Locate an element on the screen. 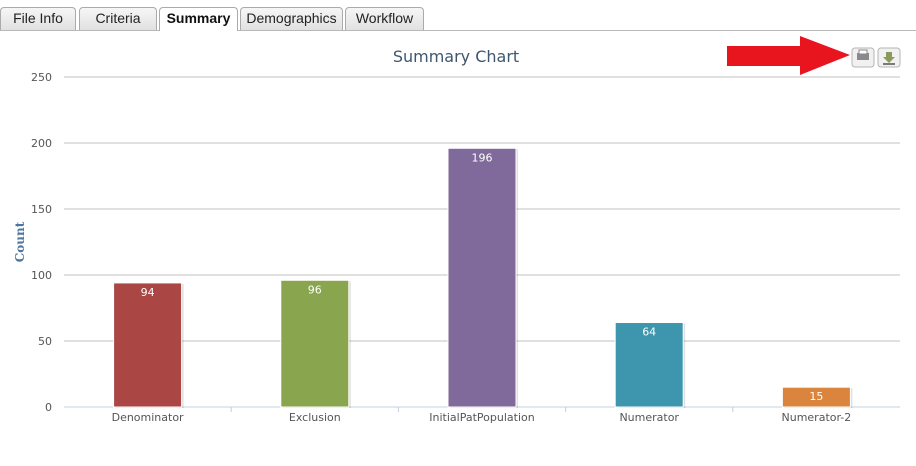 Image resolution: width=916 pixels, height=466 pixels. print-button is located at coordinates (863, 57).